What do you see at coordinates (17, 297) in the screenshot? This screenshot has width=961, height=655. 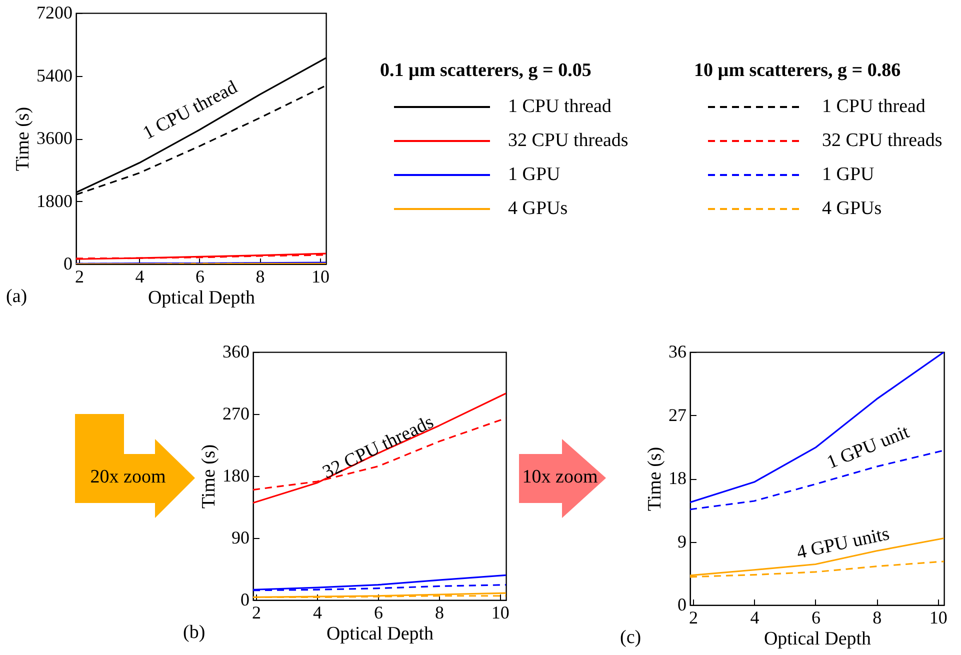 I see `text: (a)` at bounding box center [17, 297].